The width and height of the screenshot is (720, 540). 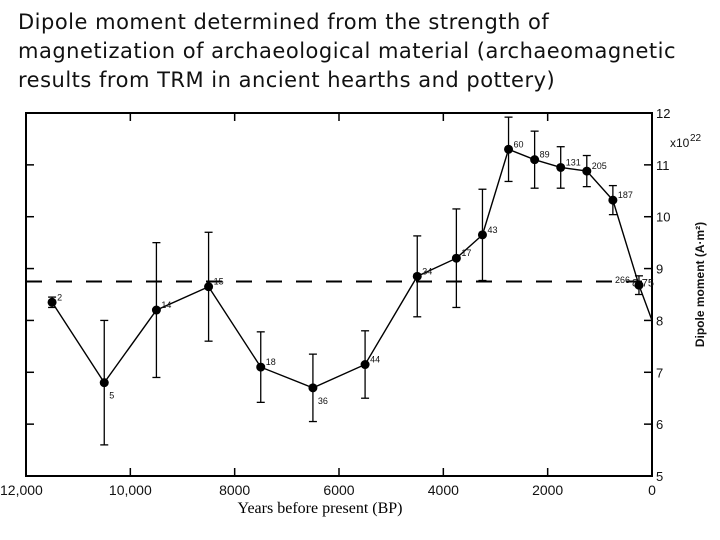 What do you see at coordinates (338, 490) in the screenshot?
I see `x-tick-label: 6000` at bounding box center [338, 490].